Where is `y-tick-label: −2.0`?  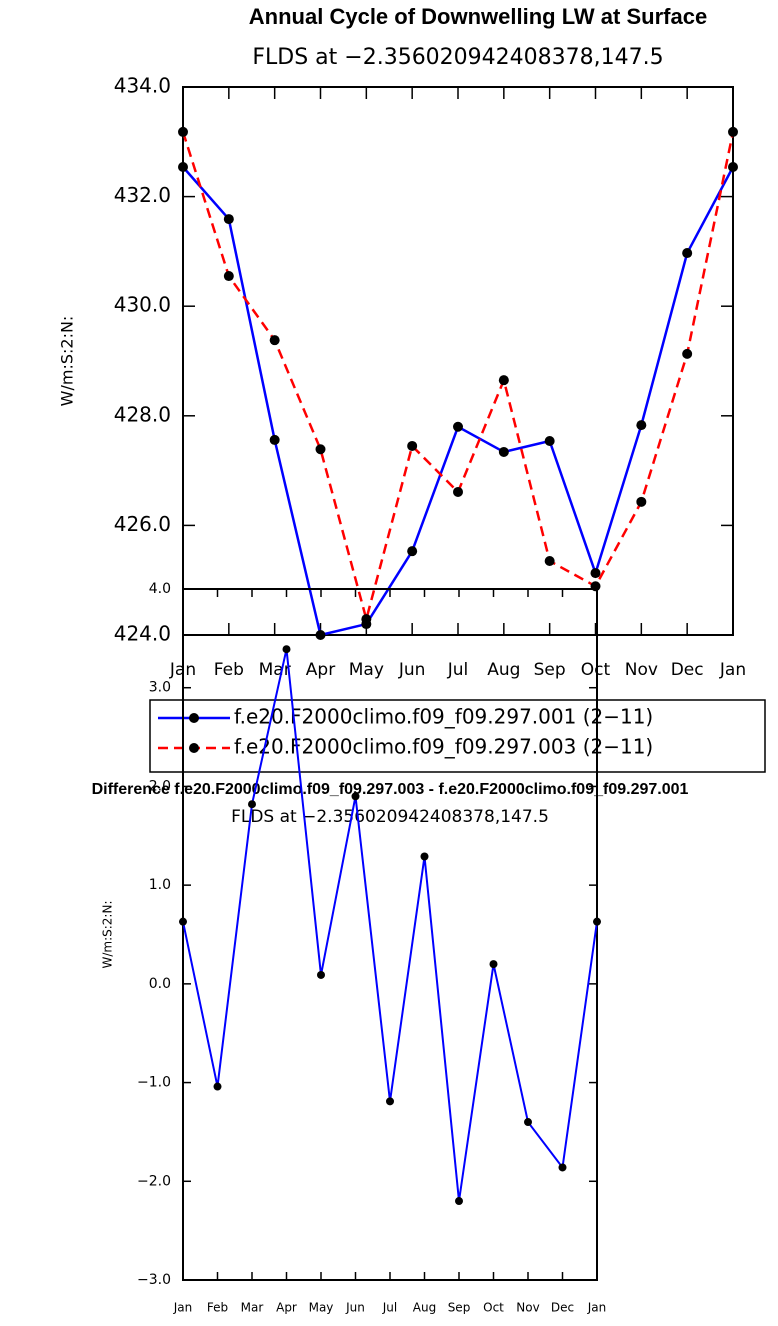
y-tick-label: −2.0 is located at coordinates (154, 1181).